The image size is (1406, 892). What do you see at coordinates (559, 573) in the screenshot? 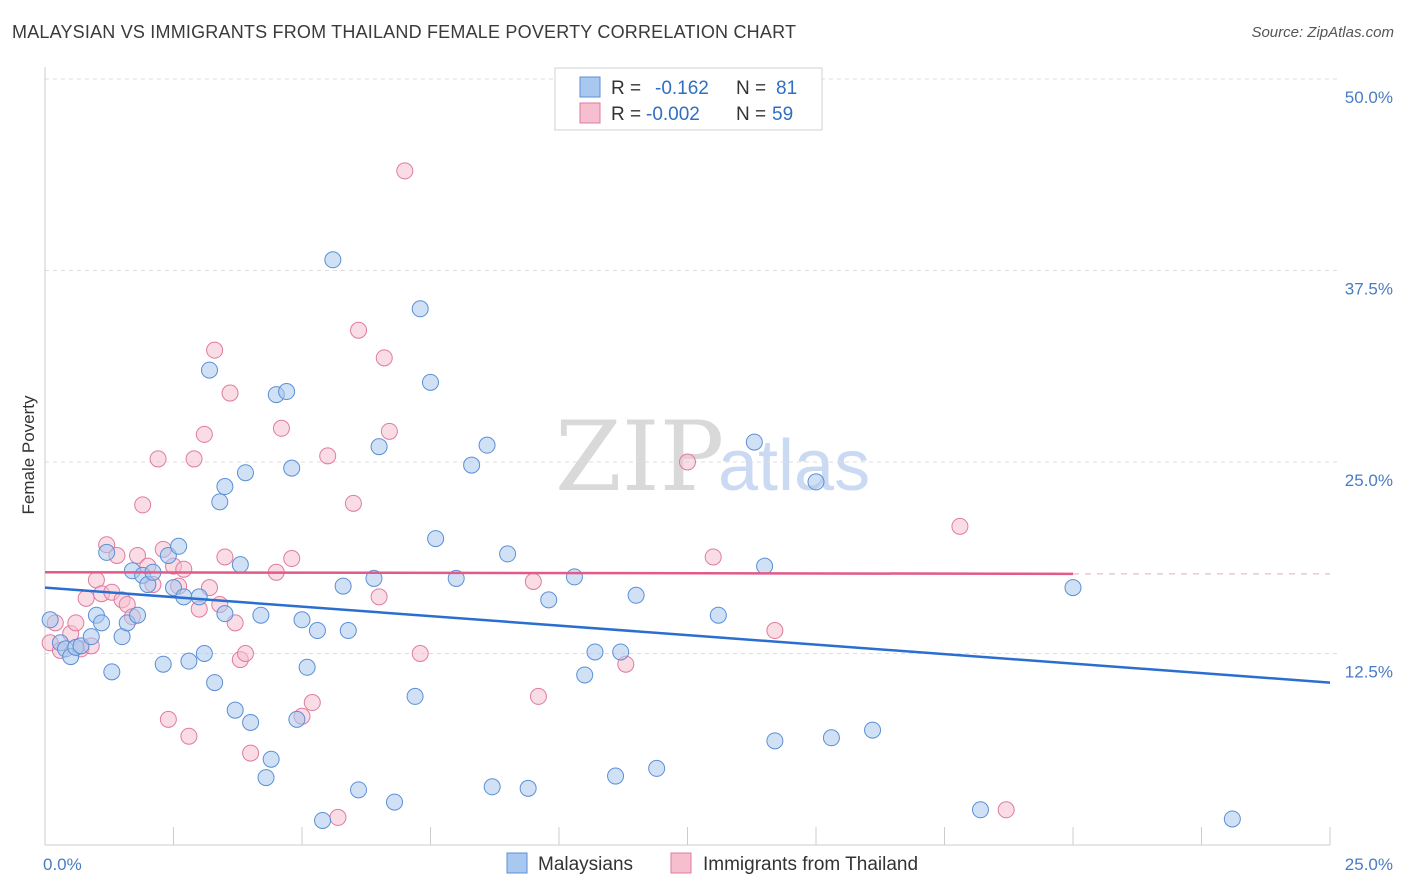
I see `thailand-trend-line` at bounding box center [559, 573].